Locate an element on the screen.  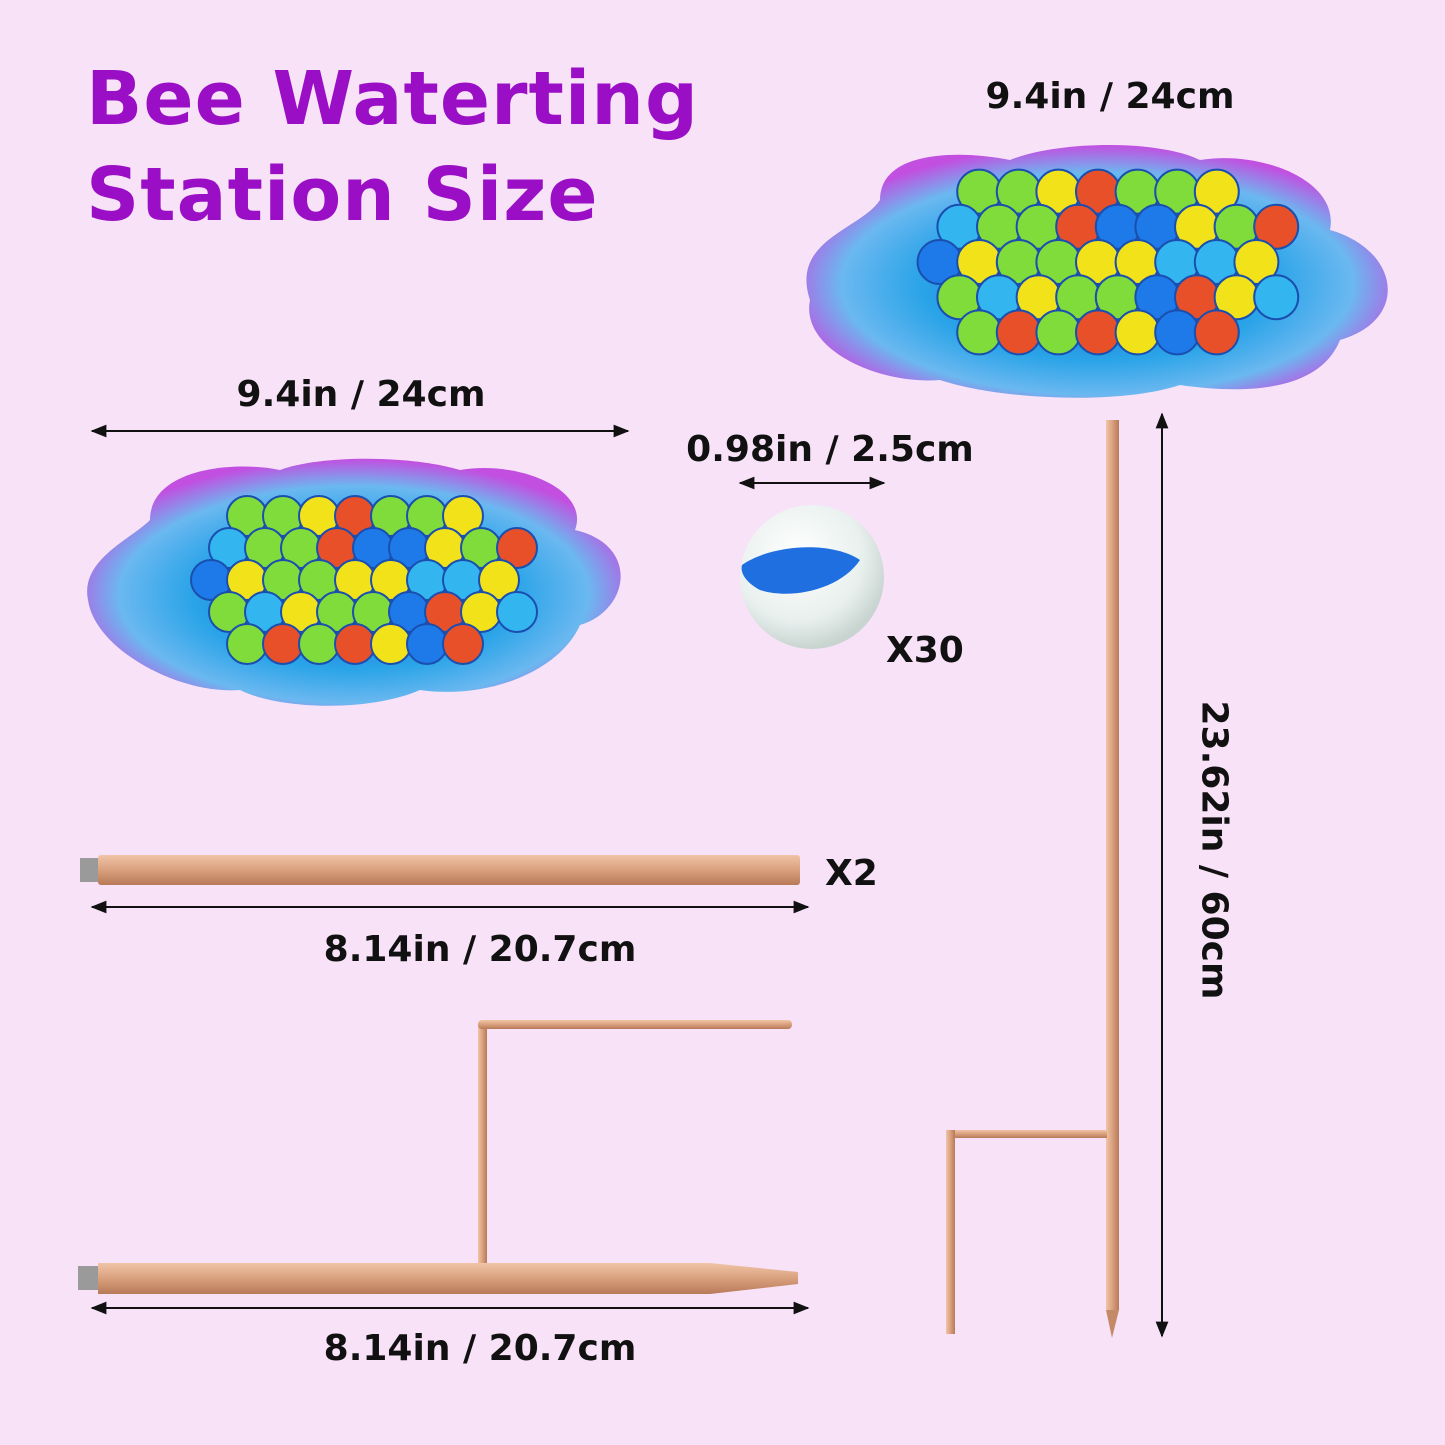
bowl-width-label: 9.4in / 24cm is located at coordinates (361, 394).